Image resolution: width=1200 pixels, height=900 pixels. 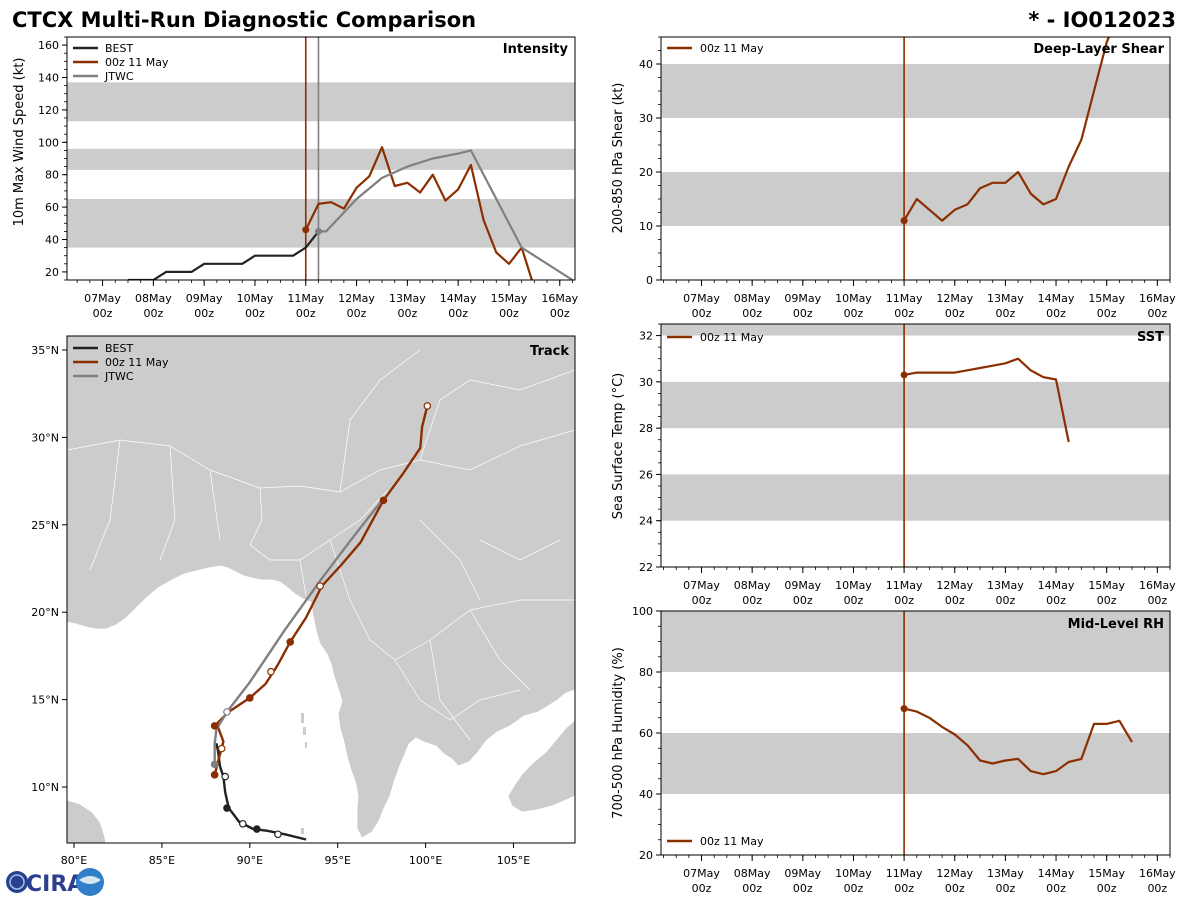 I want to click on shear-bands, so click(x=915, y=145).